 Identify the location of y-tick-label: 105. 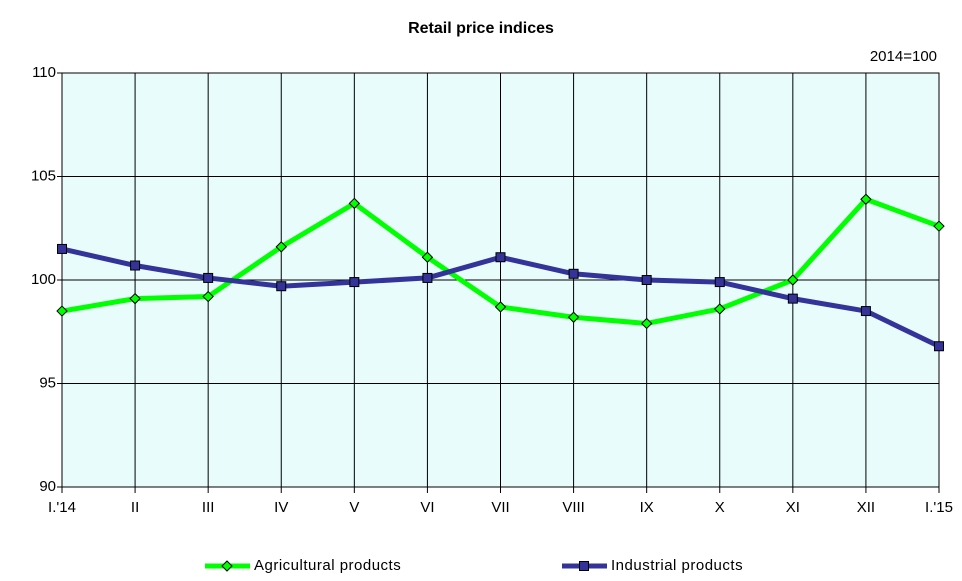
(43, 175).